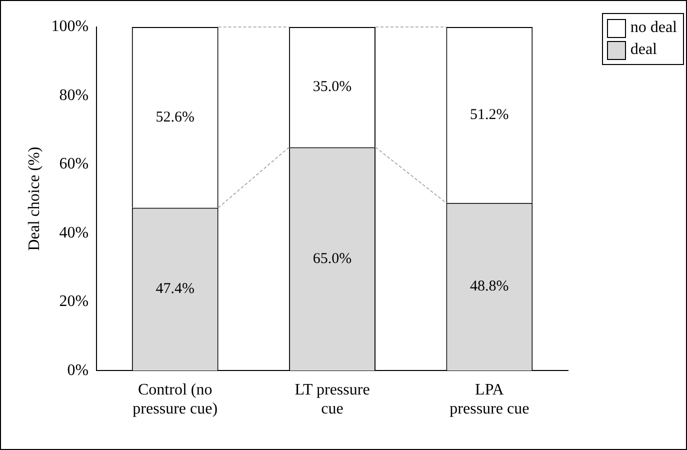 The height and width of the screenshot is (450, 687). What do you see at coordinates (489, 286) in the screenshot?
I see `data-label: 48.8%` at bounding box center [489, 286].